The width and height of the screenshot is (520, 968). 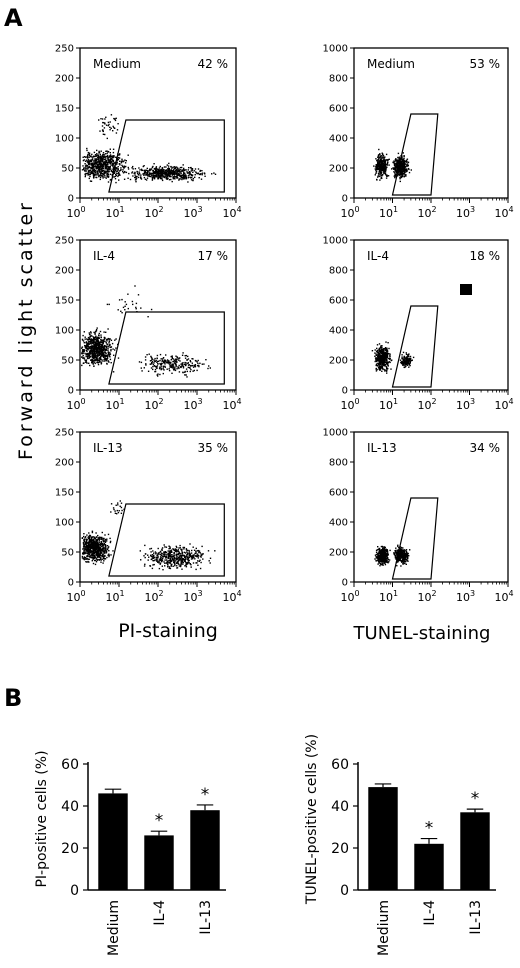 I want to click on tunel-x-axis-label: TUNEL-staining, so click(x=422, y=633).